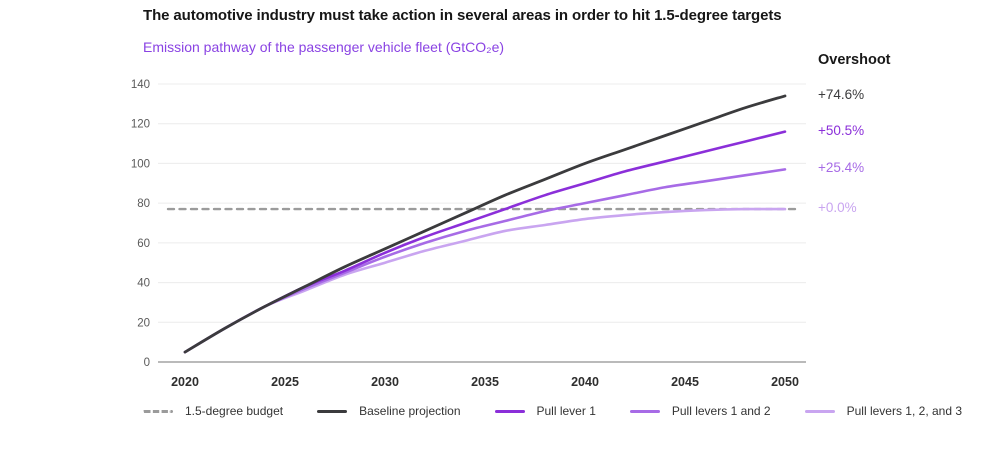  I want to click on x-tick-label-2050: 2050, so click(785, 382).